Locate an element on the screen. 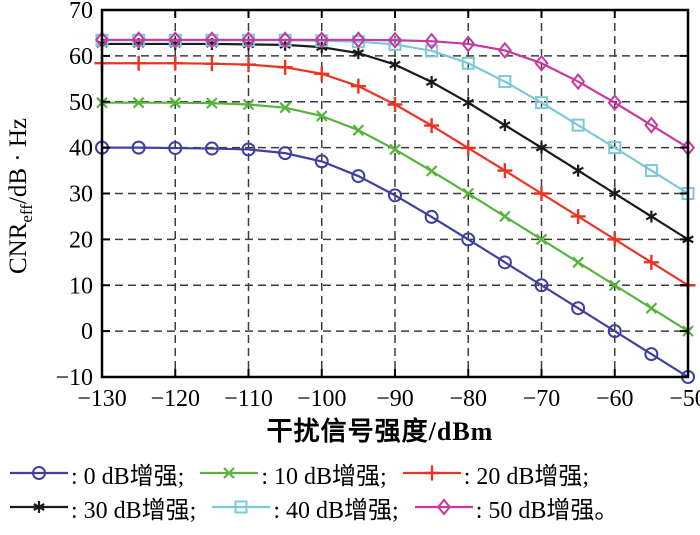 The image size is (700, 535). y-tick-label: 60 is located at coordinates (81, 57).